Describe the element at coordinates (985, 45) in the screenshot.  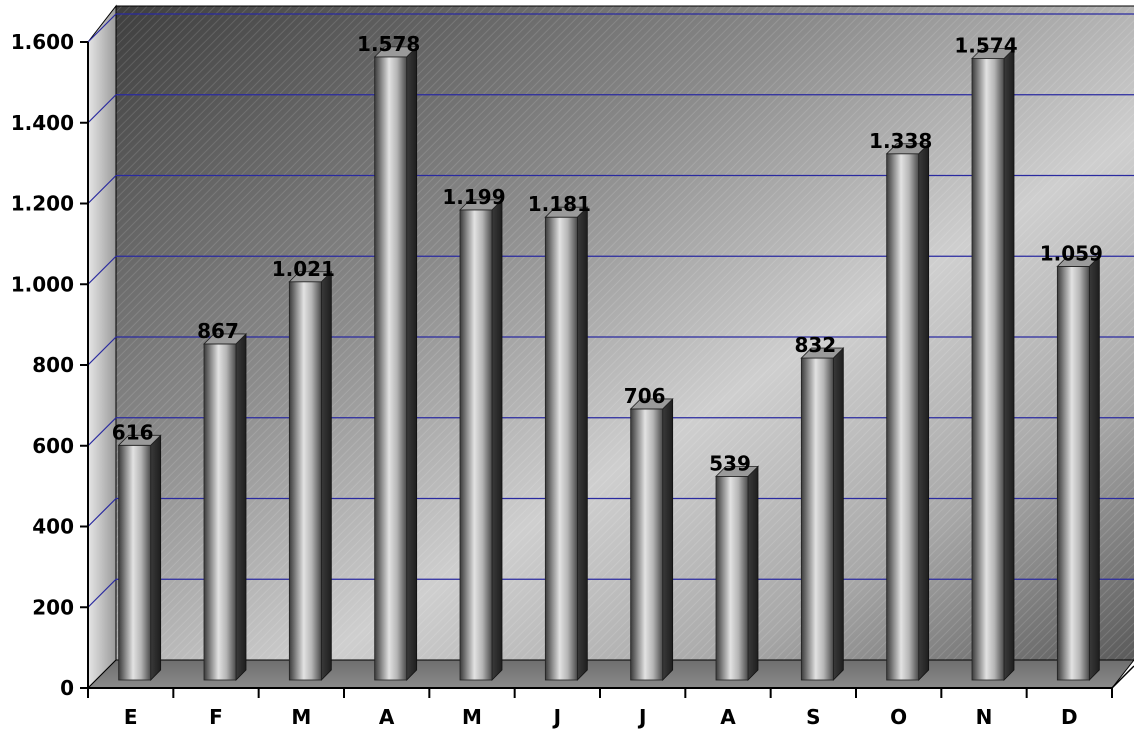
I see `data-label: 1.574` at that location.